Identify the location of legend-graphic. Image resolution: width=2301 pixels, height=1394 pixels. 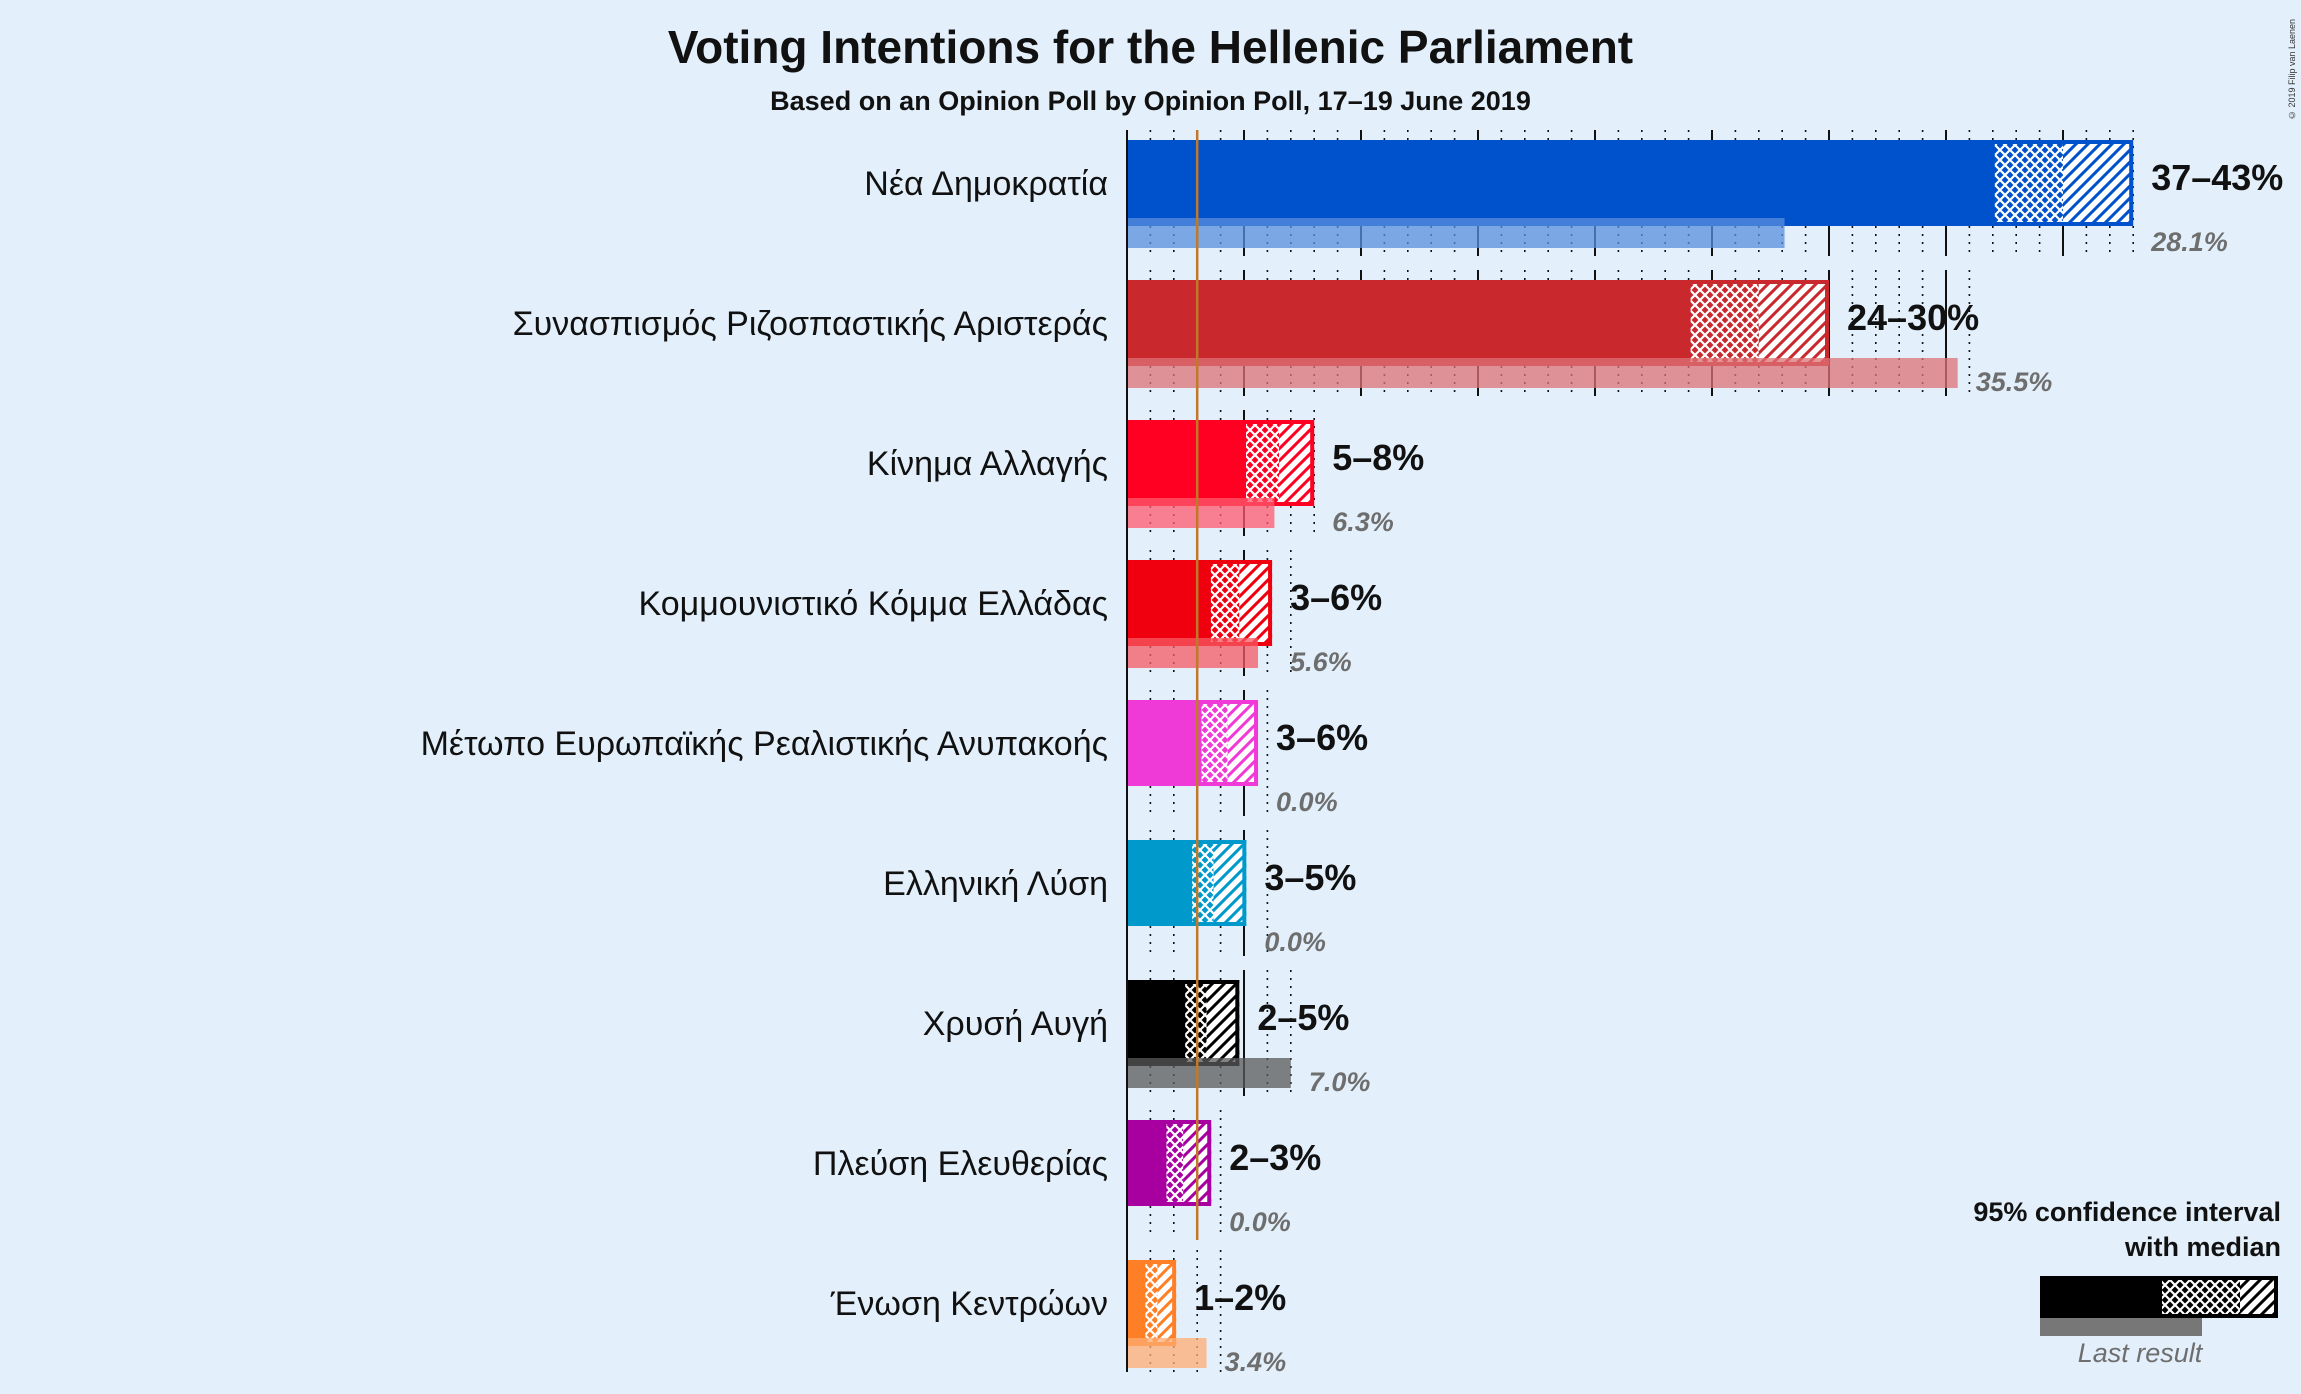
(2159, 1306).